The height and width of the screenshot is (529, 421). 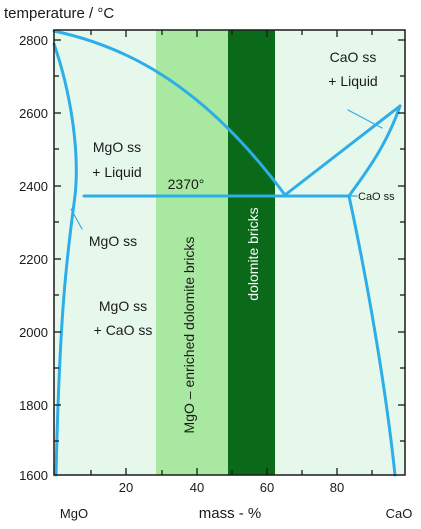 I want to click on dolomite-band-label: dolomite bricks, so click(x=253, y=253).